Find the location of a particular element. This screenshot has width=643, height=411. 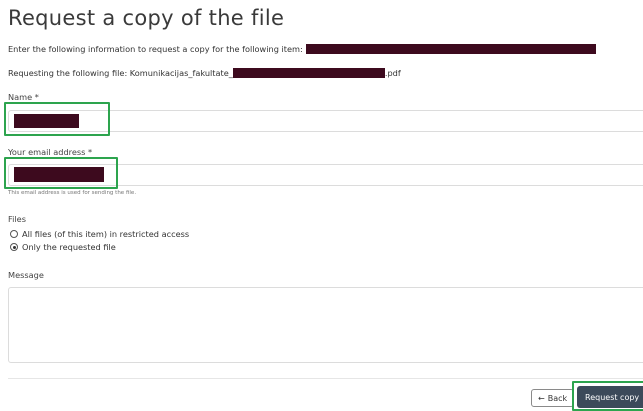

redacted-item-title is located at coordinates (450, 49).